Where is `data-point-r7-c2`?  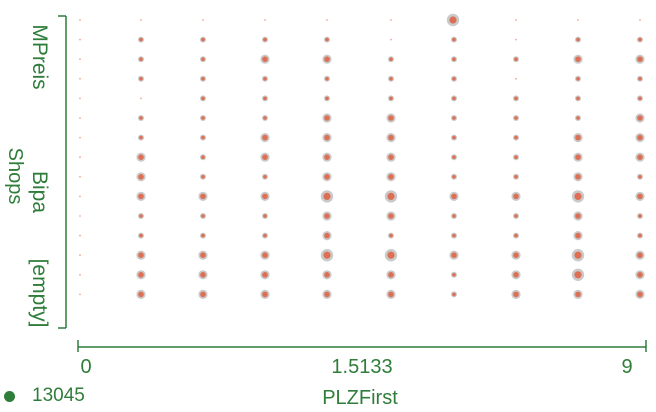
data-point-r7-c2 is located at coordinates (203, 157).